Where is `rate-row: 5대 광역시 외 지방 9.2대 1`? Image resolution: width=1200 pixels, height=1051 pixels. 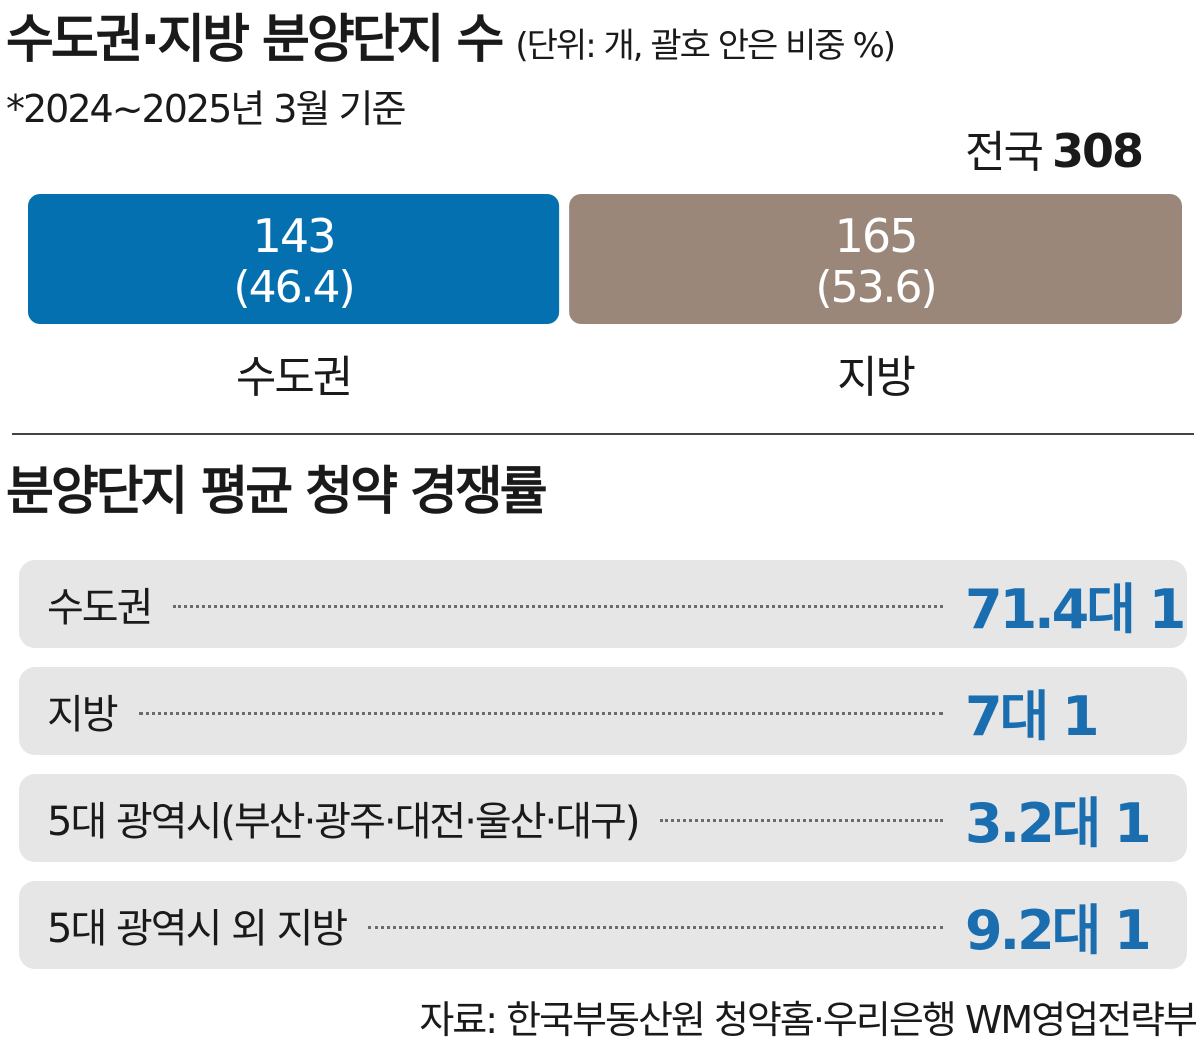
rate-row: 5대 광역시 외 지방 9.2대 1 is located at coordinates (603, 925).